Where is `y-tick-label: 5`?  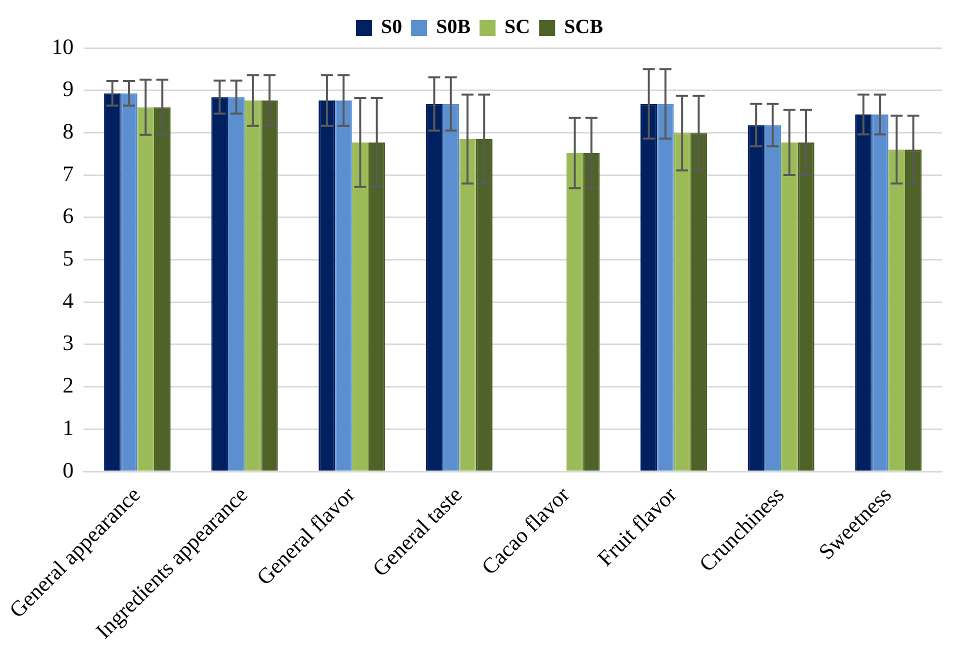 y-tick-label: 5 is located at coordinates (68, 258).